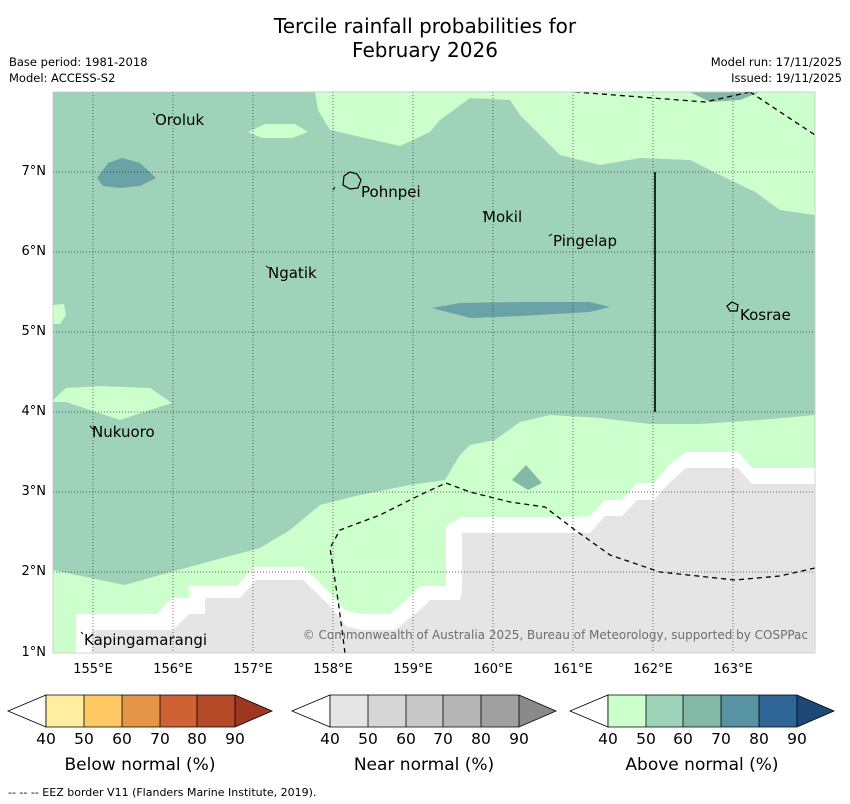 The height and width of the screenshot is (804, 850). I want to click on cb-near-title: Near normal (%), so click(424, 765).